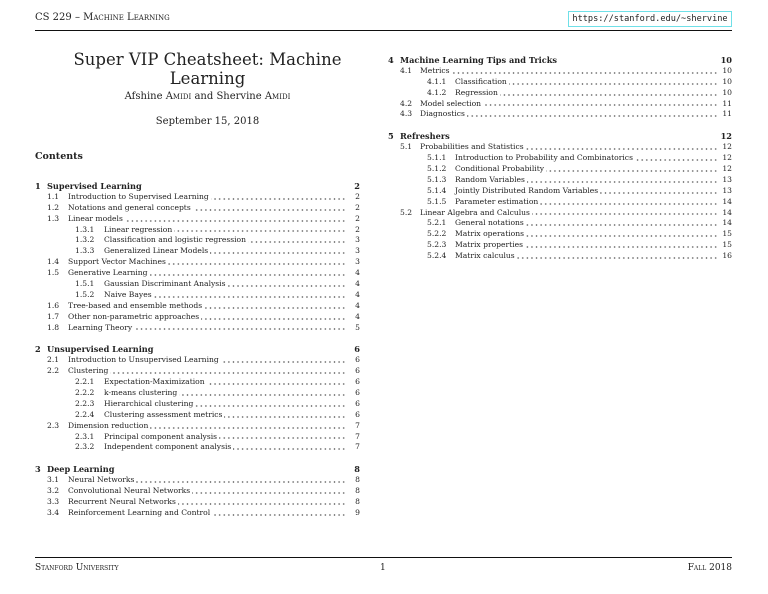 This screenshot has width=768, height=594. Describe the element at coordinates (560, 71) in the screenshot. I see `toc-entry: 4.1 Metrics 10` at that location.